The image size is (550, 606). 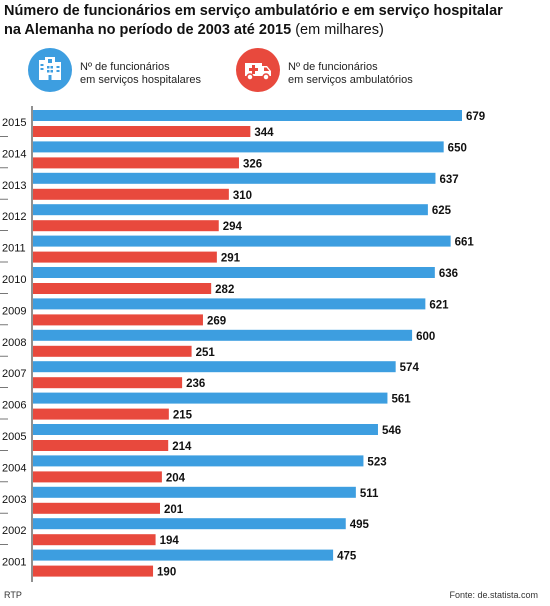 What do you see at coordinates (465, 243) in the screenshot?
I see `data-label-hospital: 661` at bounding box center [465, 243].